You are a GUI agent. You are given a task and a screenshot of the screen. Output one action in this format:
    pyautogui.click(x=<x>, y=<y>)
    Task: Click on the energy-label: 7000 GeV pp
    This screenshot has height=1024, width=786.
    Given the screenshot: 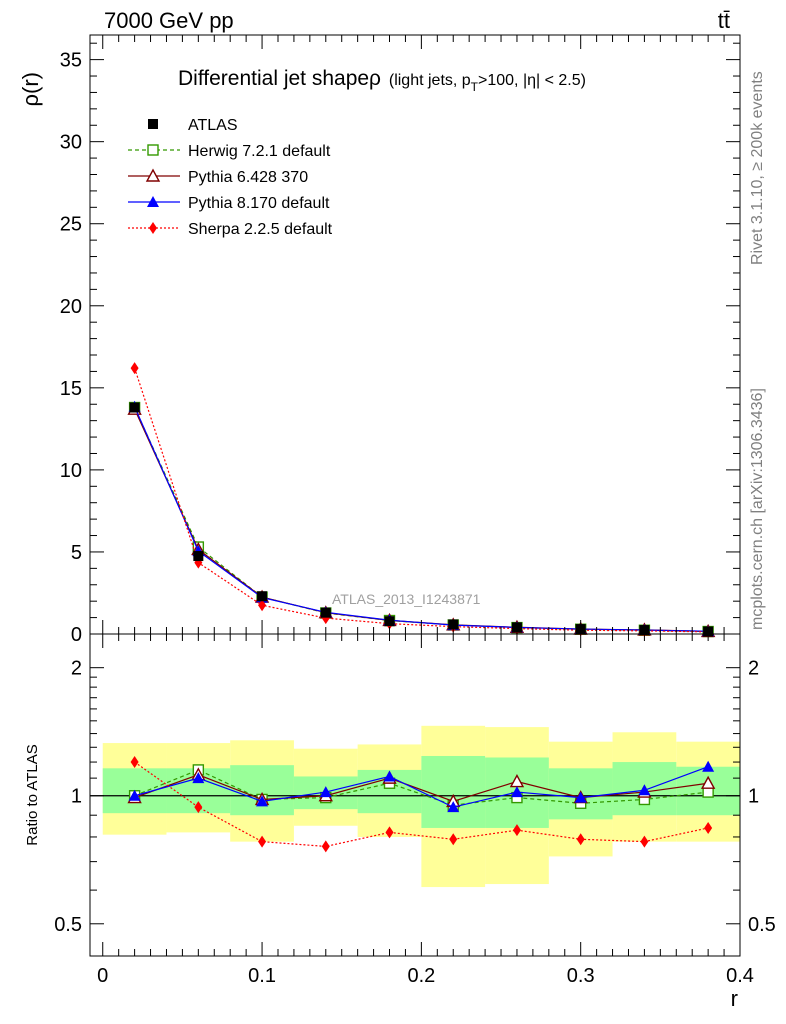 What is the action you would take?
    pyautogui.click(x=169, y=20)
    